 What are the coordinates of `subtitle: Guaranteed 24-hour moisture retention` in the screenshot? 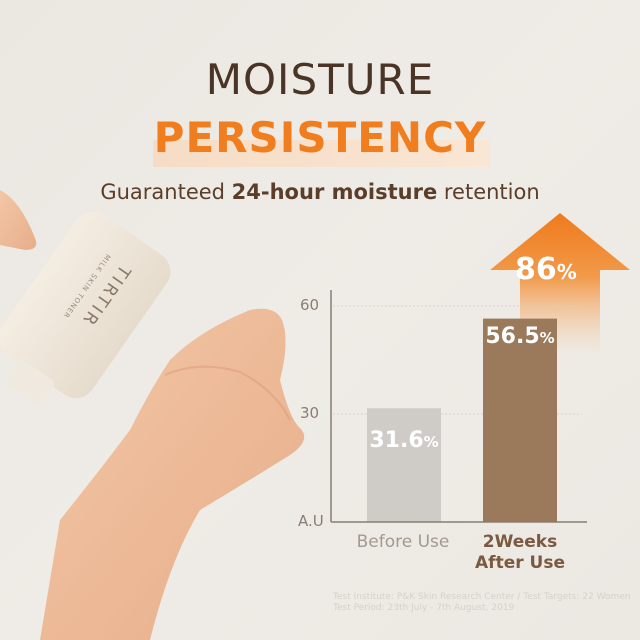 It's located at (320, 192).